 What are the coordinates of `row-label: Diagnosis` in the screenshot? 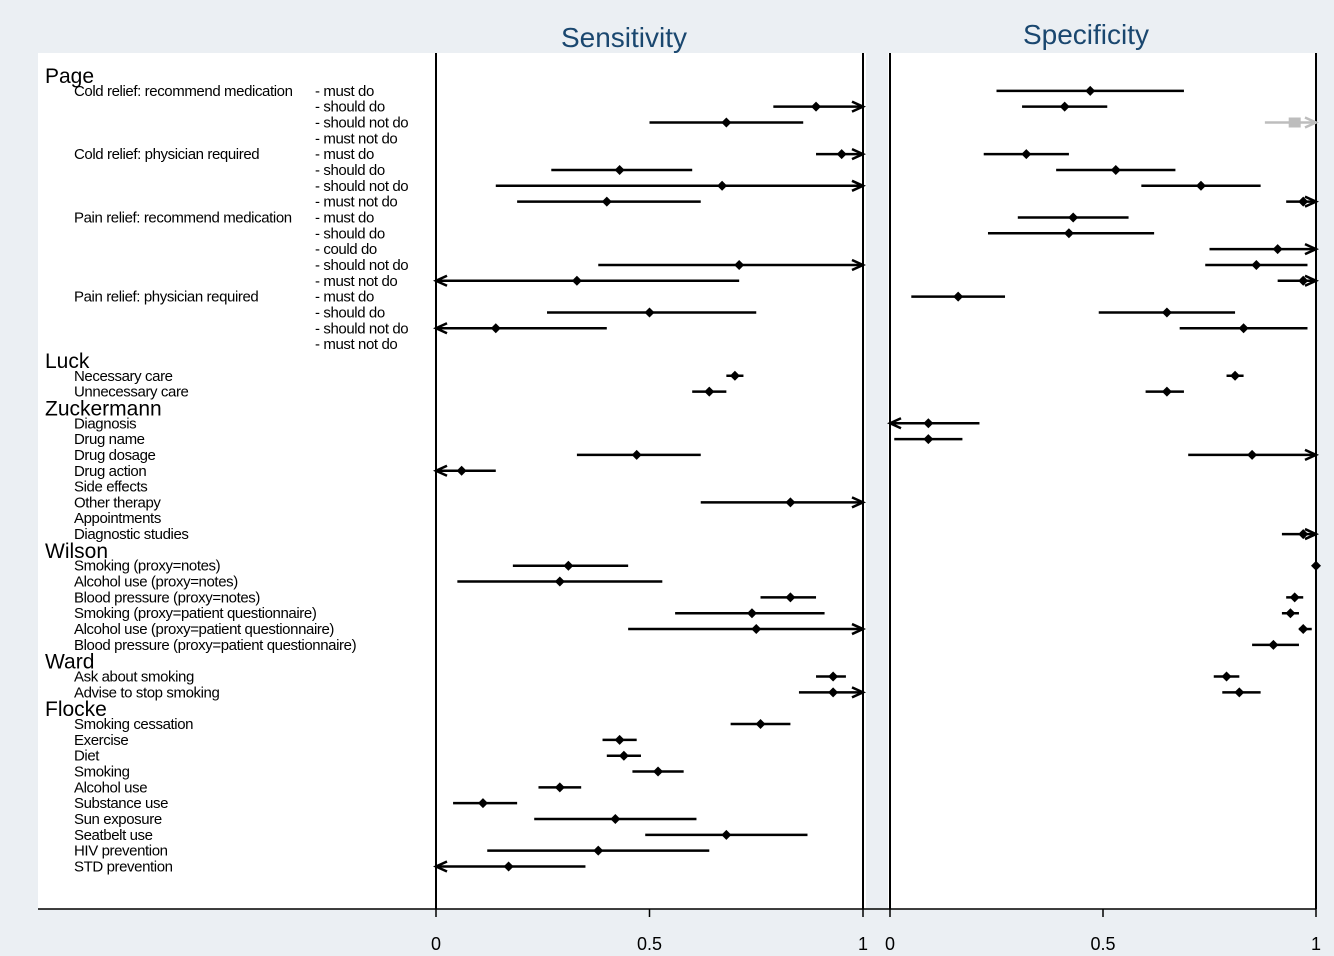 It's located at (105, 423).